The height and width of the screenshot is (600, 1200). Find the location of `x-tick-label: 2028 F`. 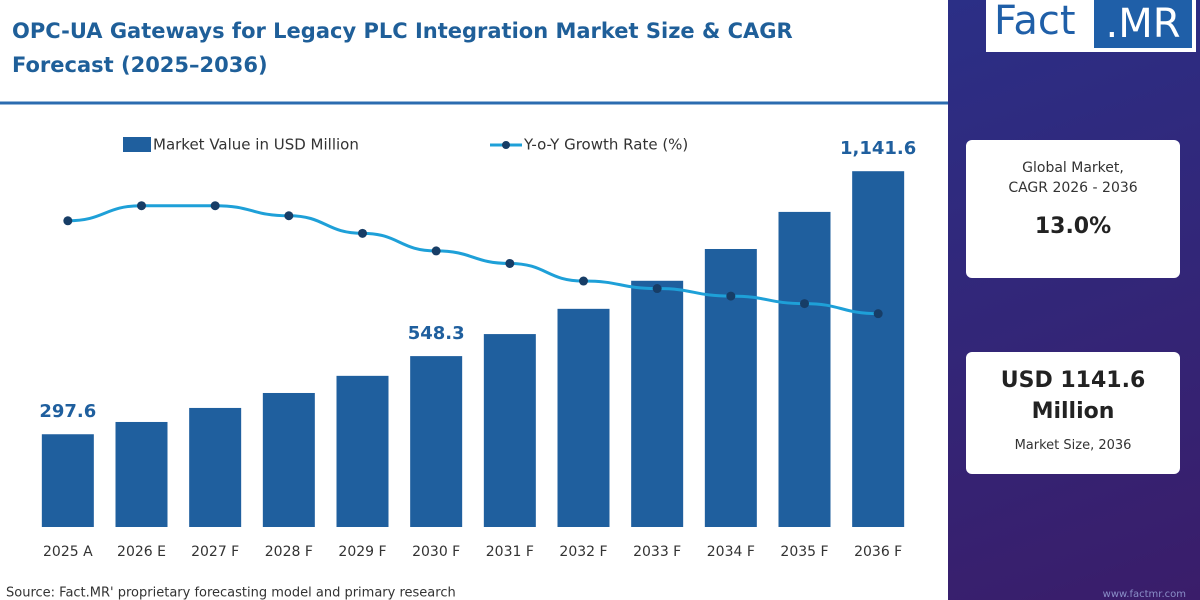

x-tick-label: 2028 F is located at coordinates (289, 552).